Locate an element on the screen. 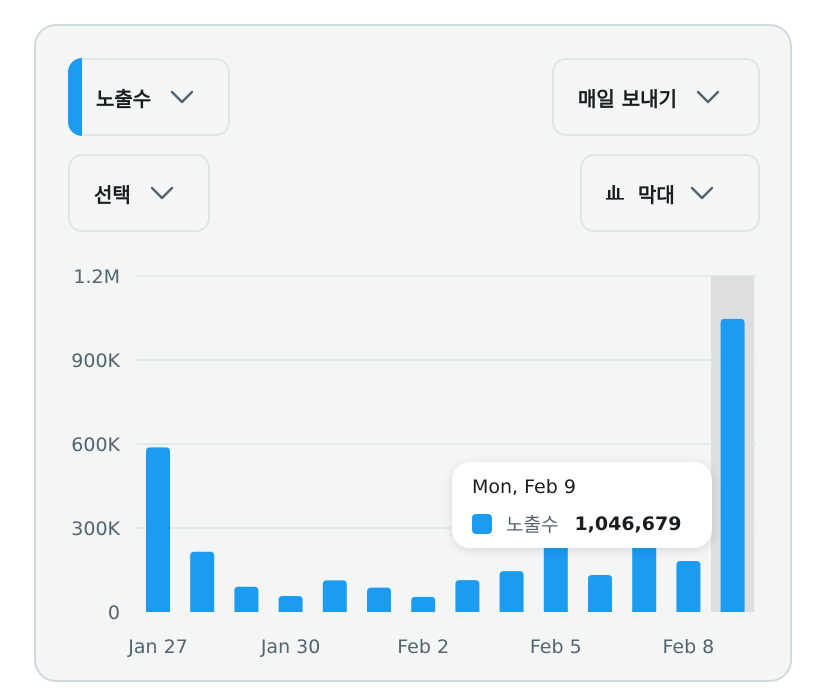 This screenshot has height=698, width=828. chart-type-dropdown: 막대 is located at coordinates (670, 193).